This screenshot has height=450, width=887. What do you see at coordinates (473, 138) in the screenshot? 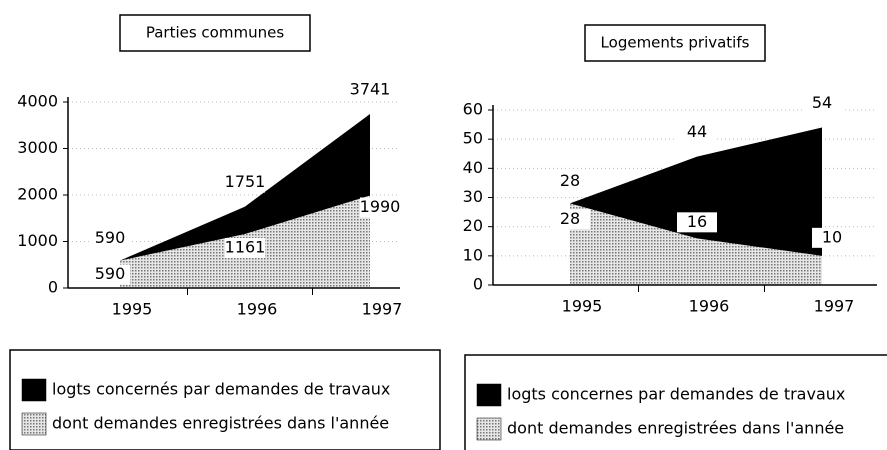
I see `y-tick-label: 50` at bounding box center [473, 138].